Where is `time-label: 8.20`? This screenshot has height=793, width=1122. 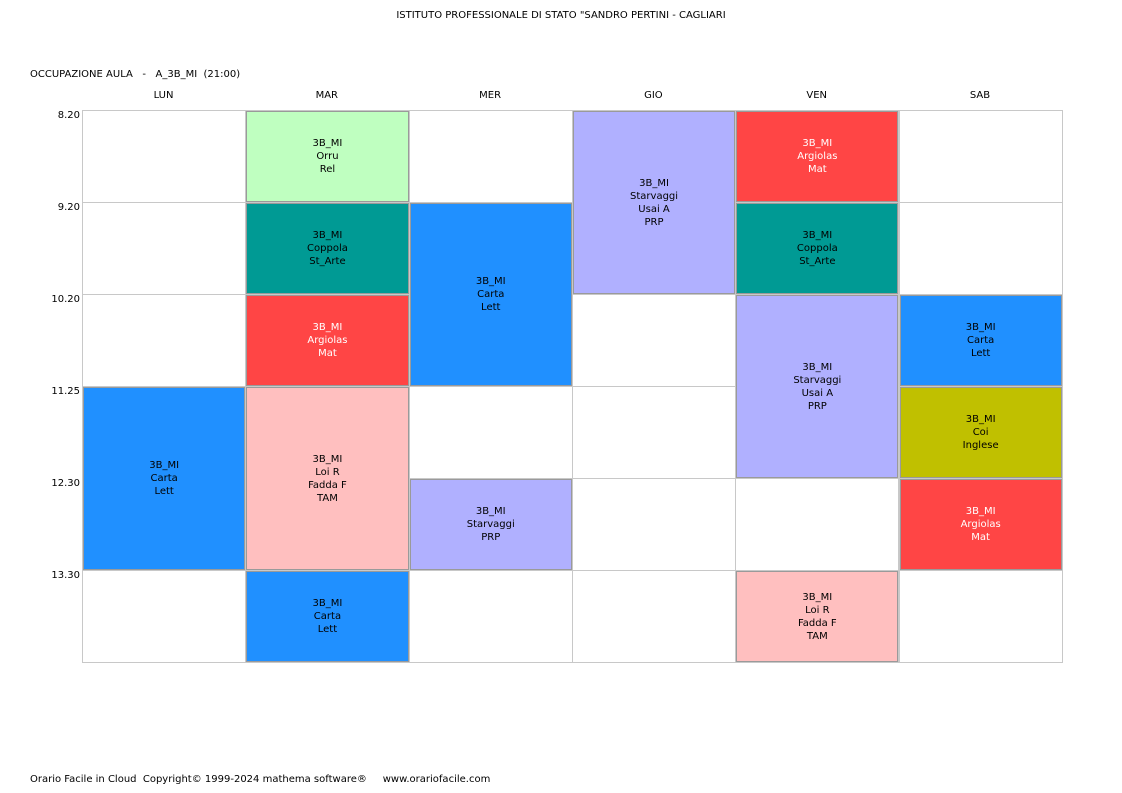 time-label: 8.20 is located at coordinates (68, 115).